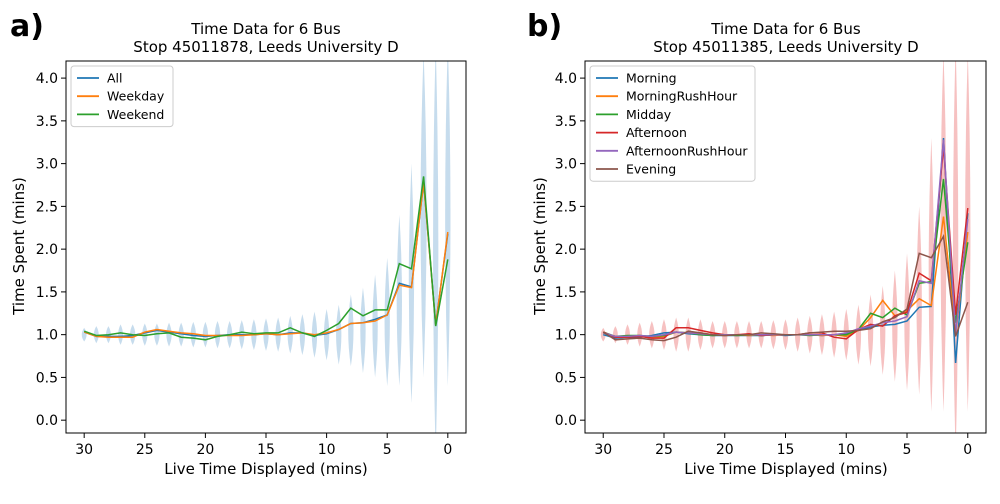 Image resolution: width=1000 pixels, height=504 pixels. I want to click on legend-box-b, so click(672, 123).